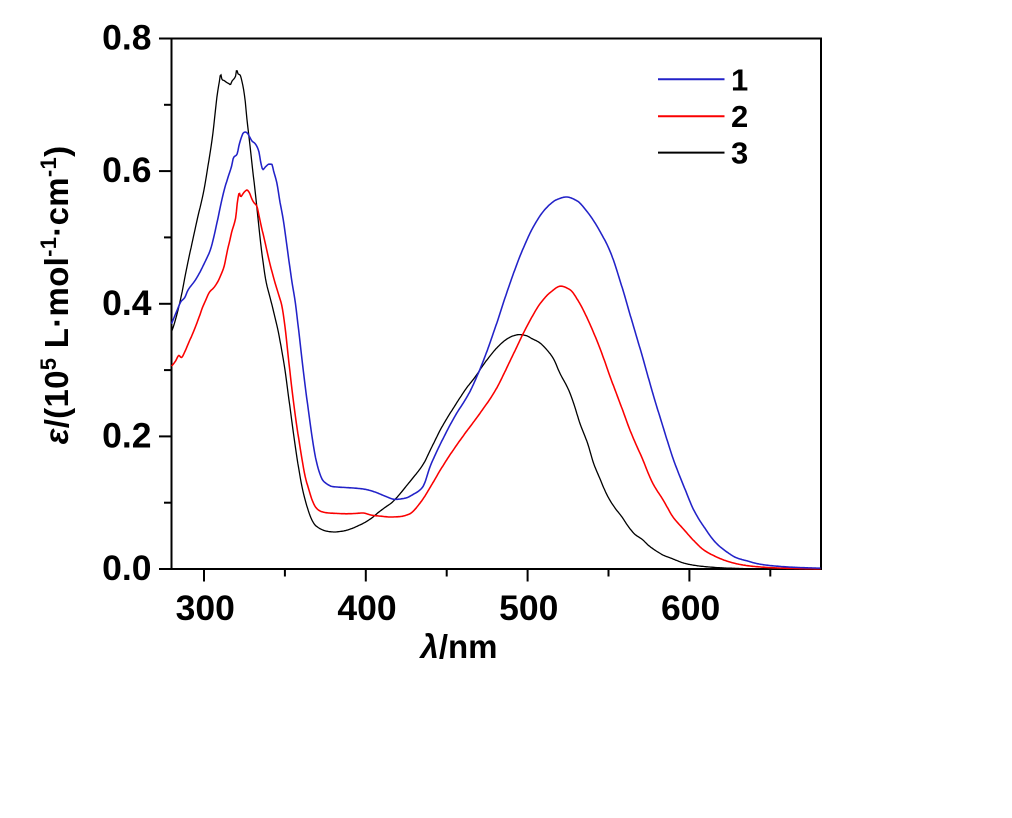 Image resolution: width=1012 pixels, height=818 pixels. What do you see at coordinates (739, 153) in the screenshot?
I see `svg-text: 3` at bounding box center [739, 153].